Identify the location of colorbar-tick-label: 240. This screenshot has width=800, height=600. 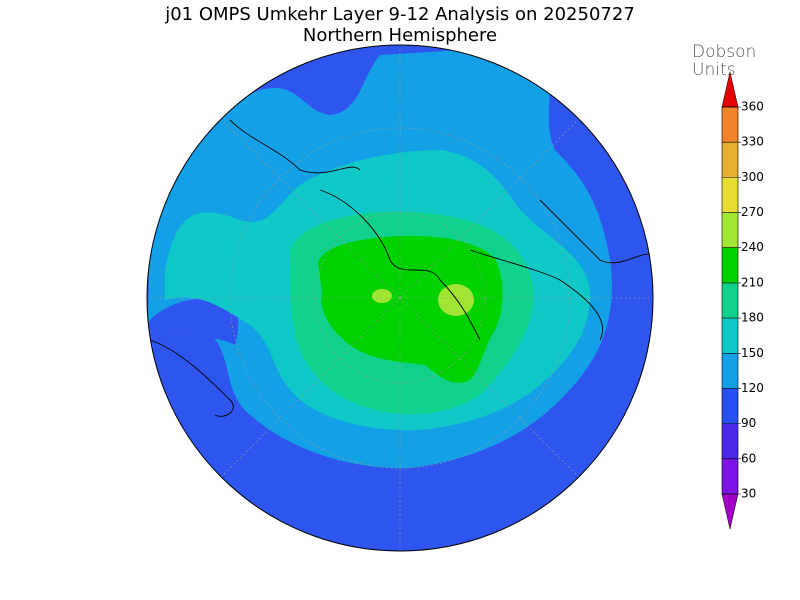
(752, 247).